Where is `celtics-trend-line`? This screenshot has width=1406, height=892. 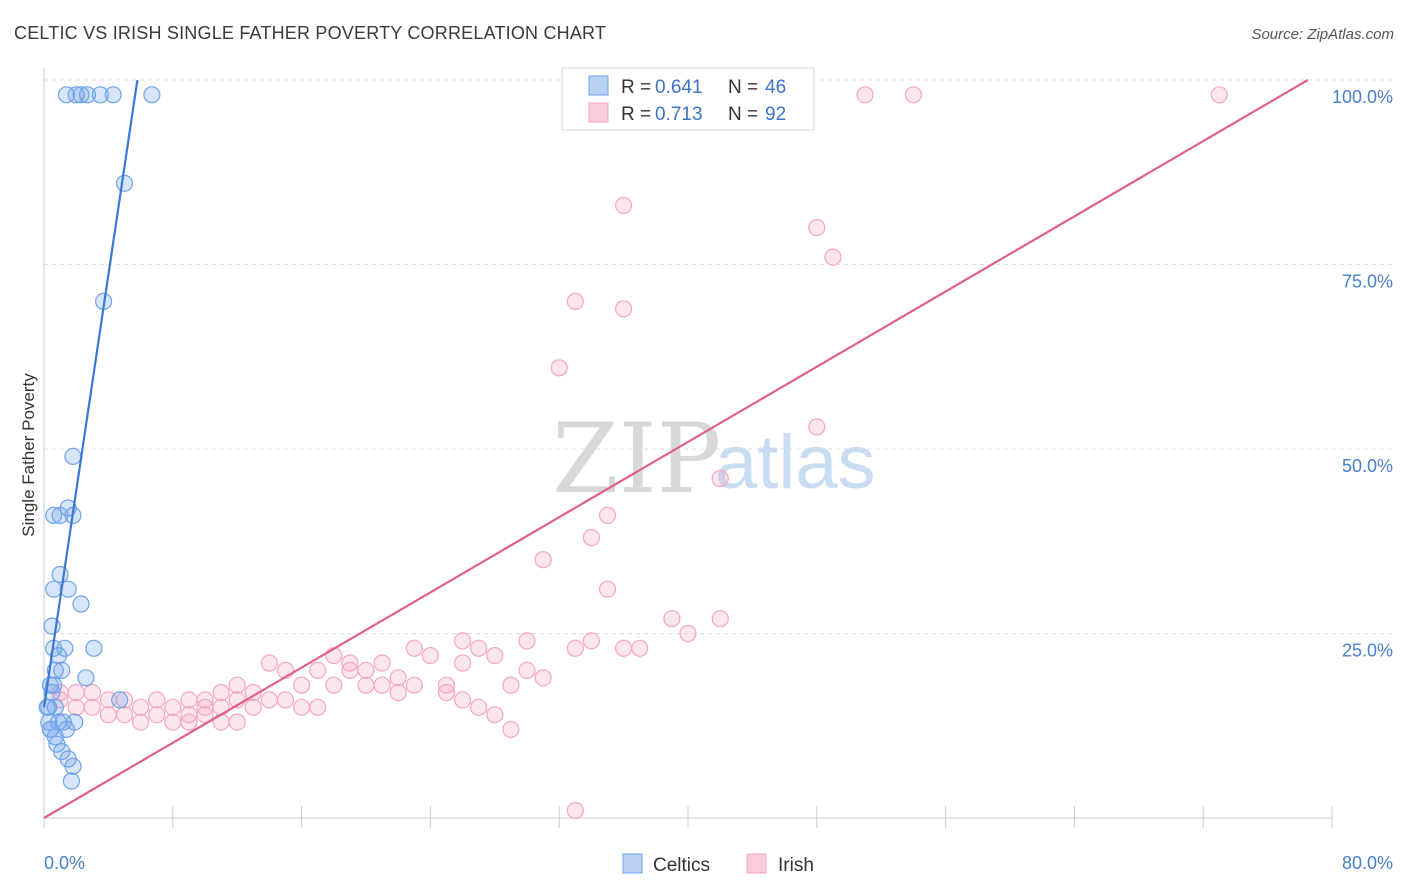 celtics-trend-line is located at coordinates (90, 393).